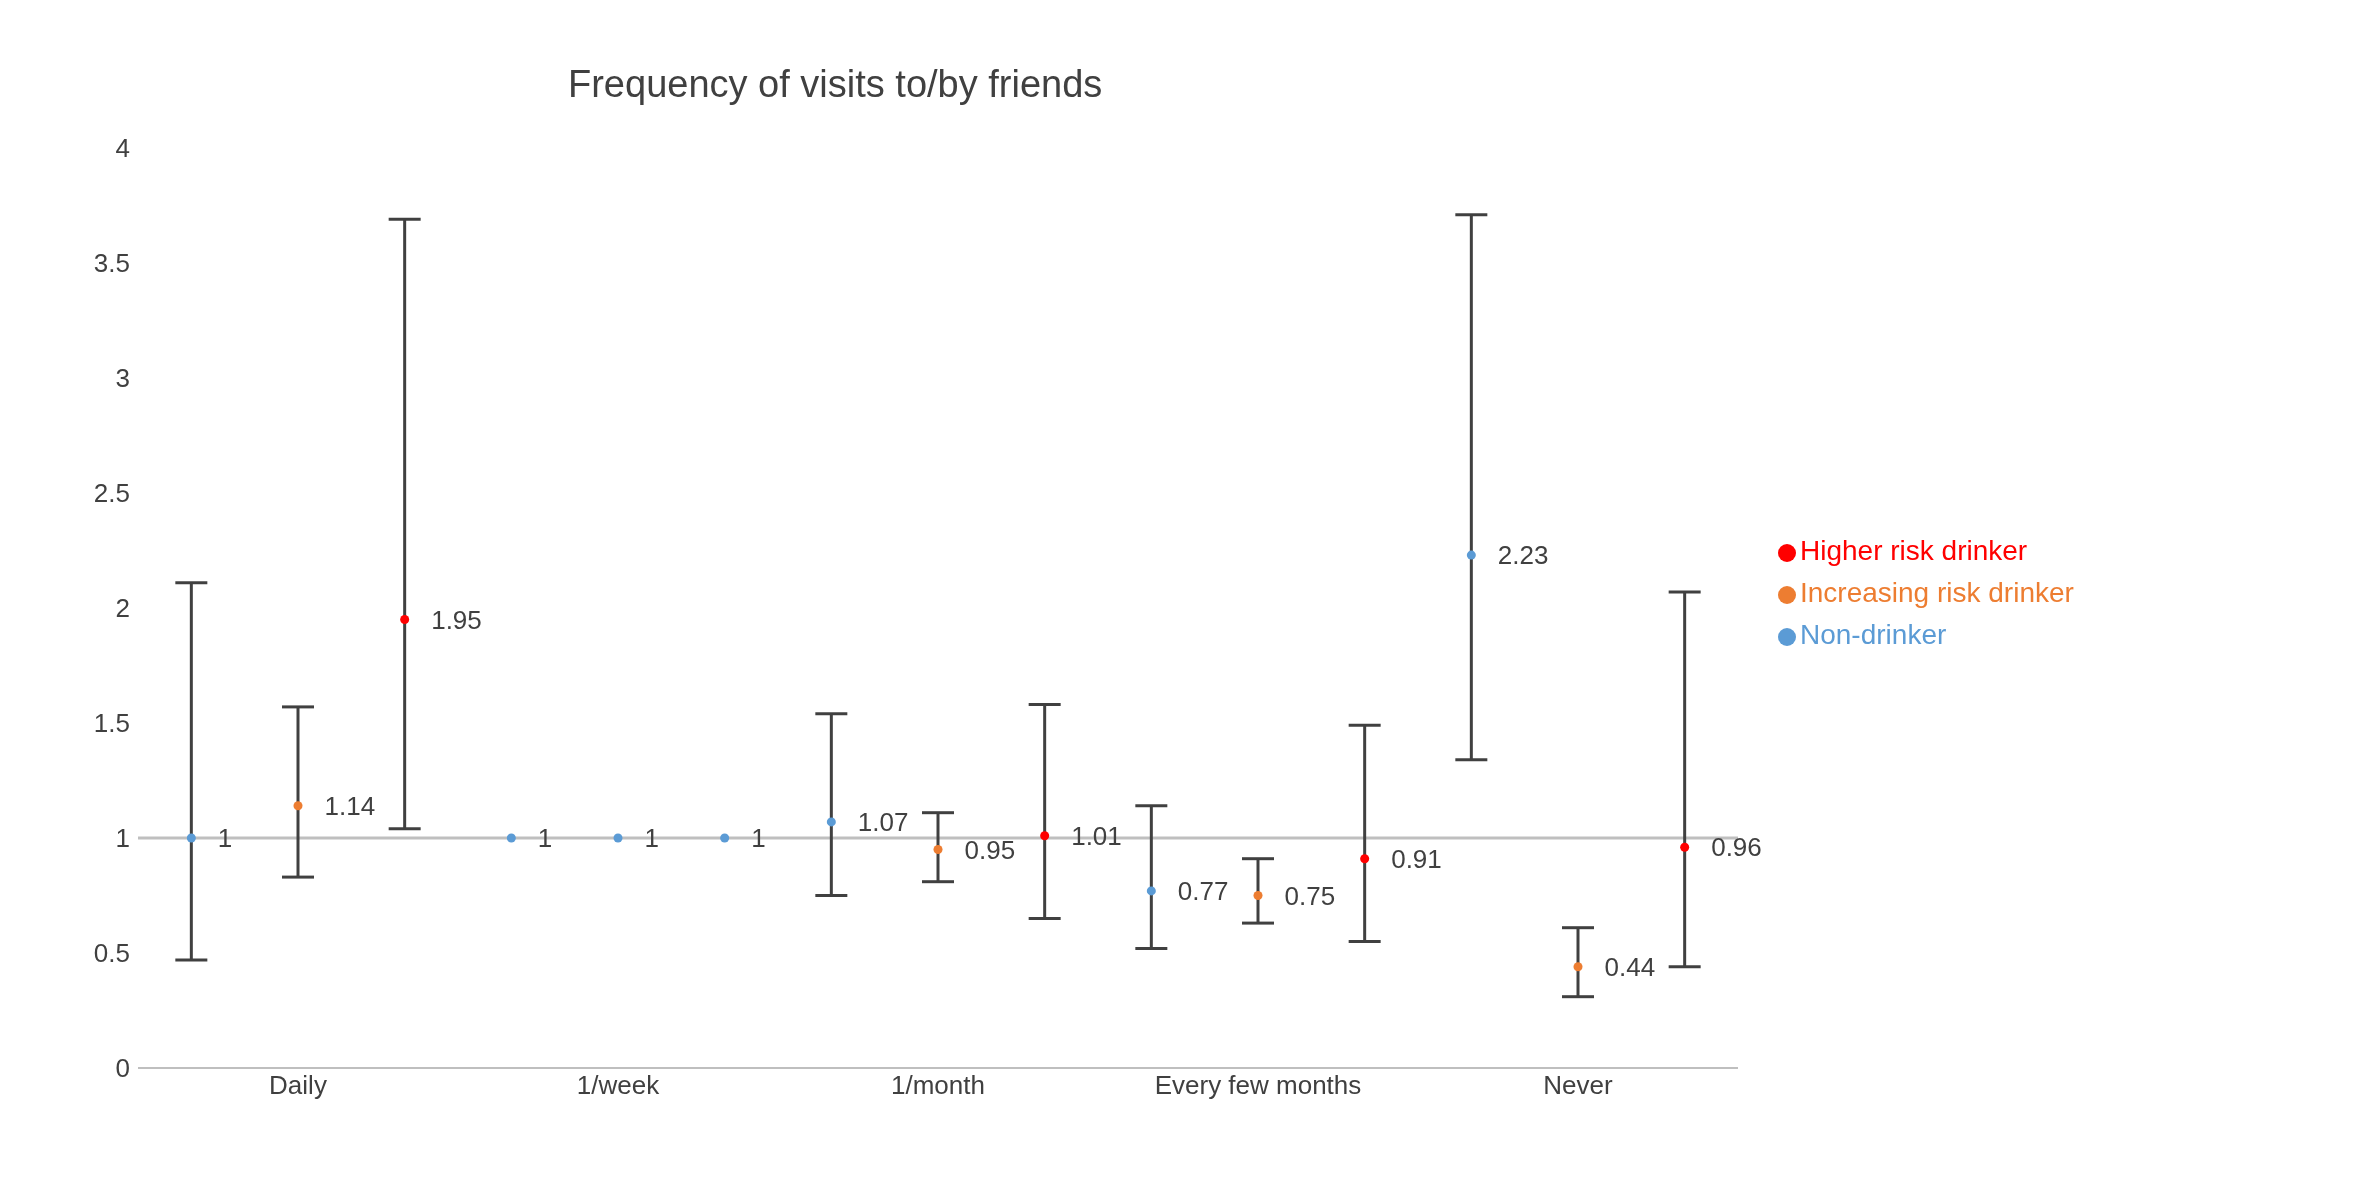 Image resolution: width=2354 pixels, height=1188 pixels. I want to click on data-label: 1.07, so click(883, 822).